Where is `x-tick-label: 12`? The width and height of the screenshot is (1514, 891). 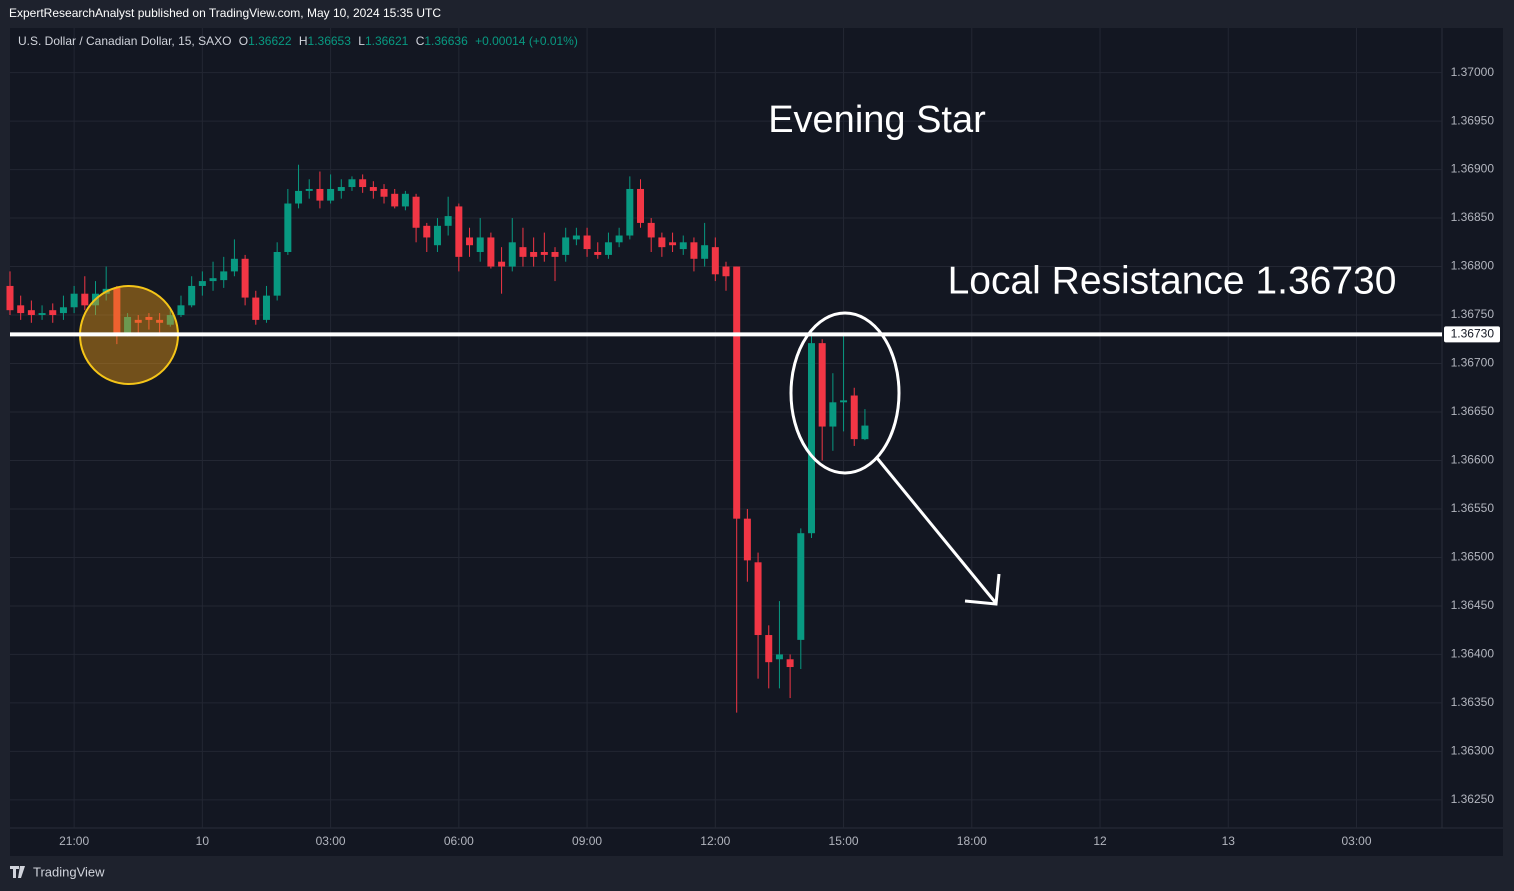 x-tick-label: 12 is located at coordinates (1100, 841).